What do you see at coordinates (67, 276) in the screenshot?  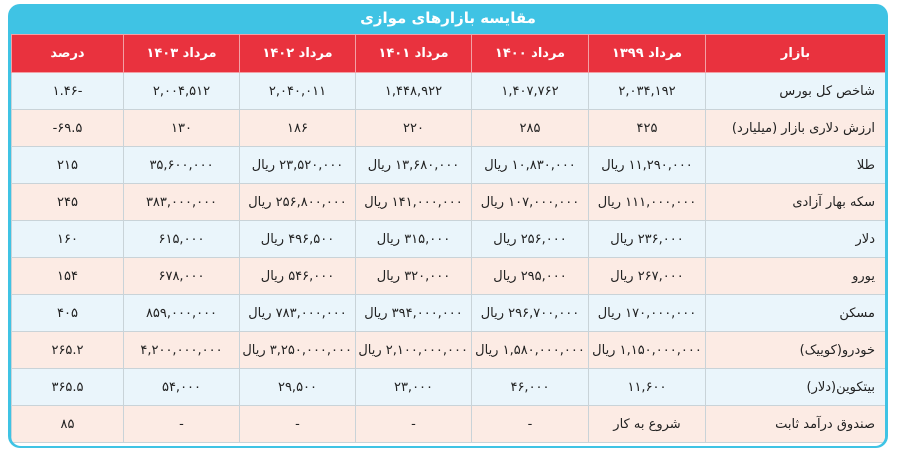 I see `cell: ۱۵۴` at bounding box center [67, 276].